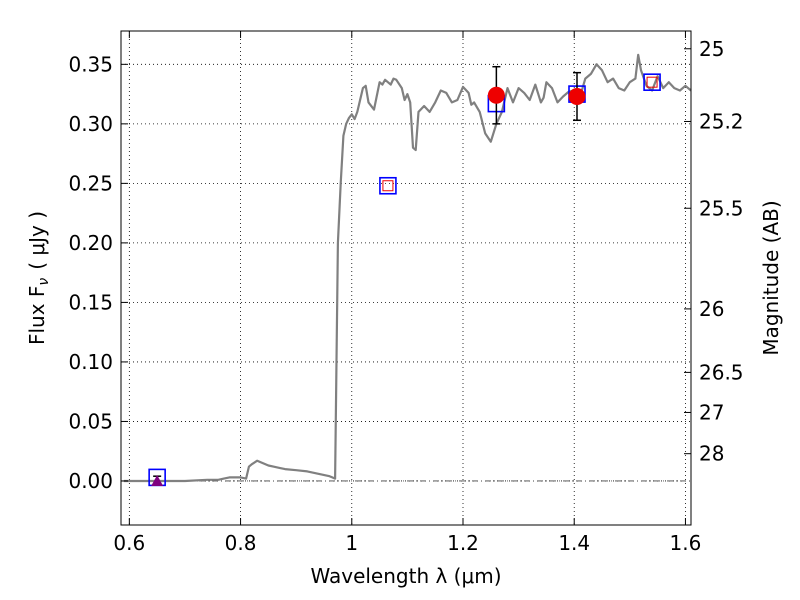  I want to click on y-tick-label: 0.10, so click(90, 362).